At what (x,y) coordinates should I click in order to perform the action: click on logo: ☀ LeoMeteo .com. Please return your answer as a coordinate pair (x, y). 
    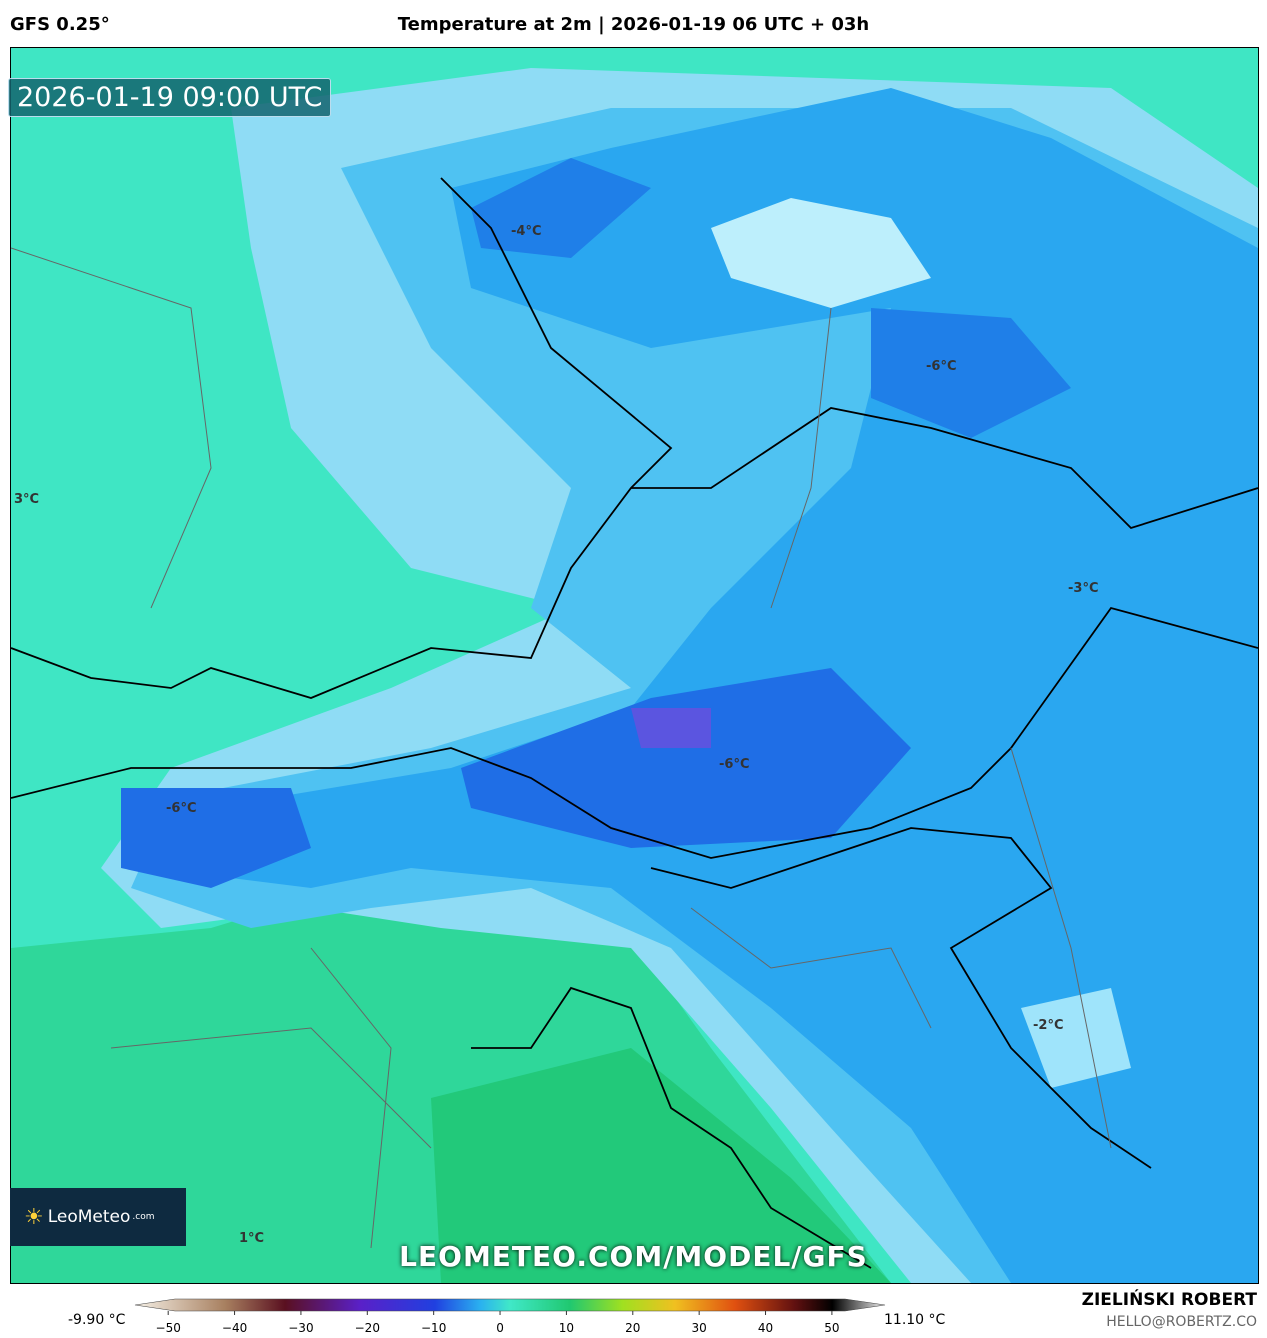
    Looking at the image, I should click on (98, 1217).